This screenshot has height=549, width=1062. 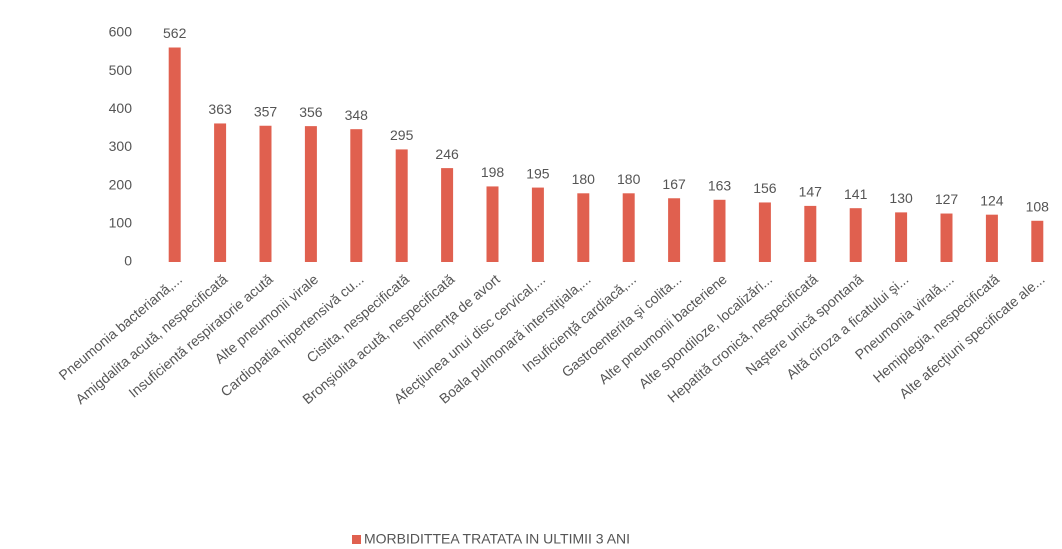 What do you see at coordinates (266, 111) in the screenshot?
I see `value-label: 357` at bounding box center [266, 111].